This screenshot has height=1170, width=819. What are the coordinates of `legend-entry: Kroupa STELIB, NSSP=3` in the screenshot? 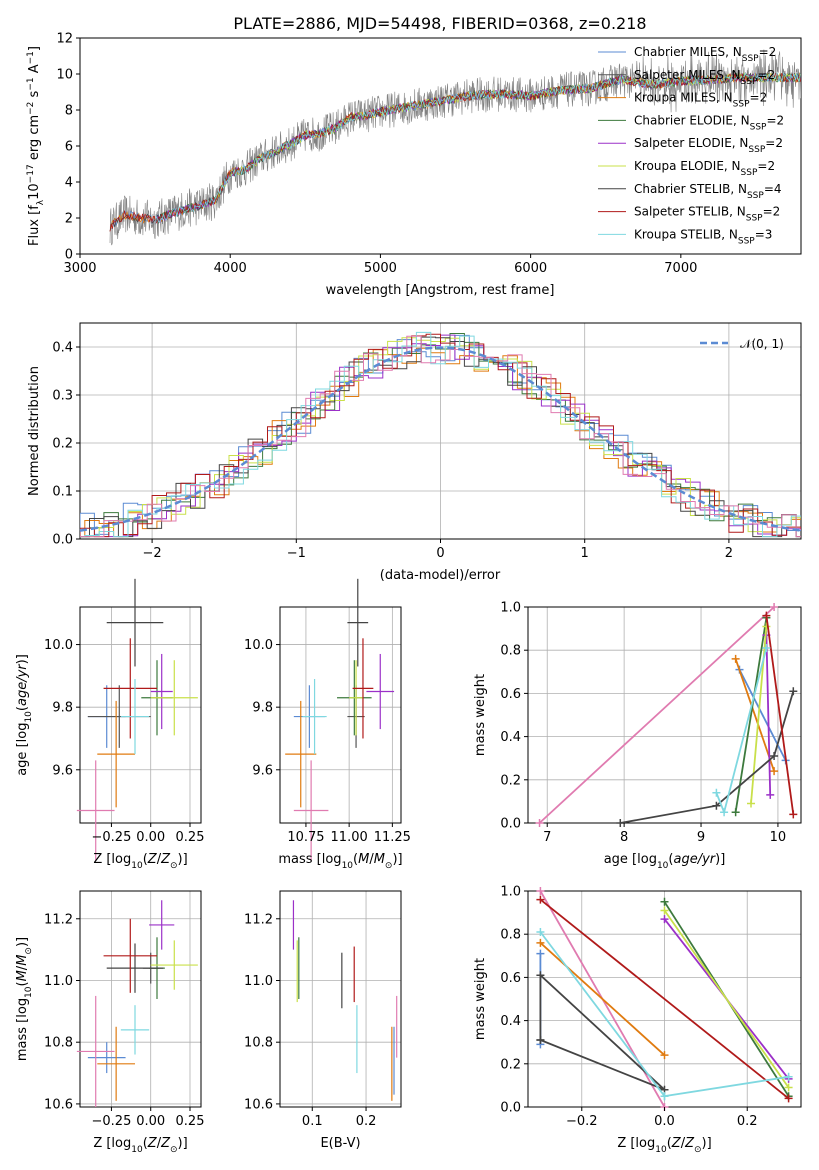 It's located at (703, 236).